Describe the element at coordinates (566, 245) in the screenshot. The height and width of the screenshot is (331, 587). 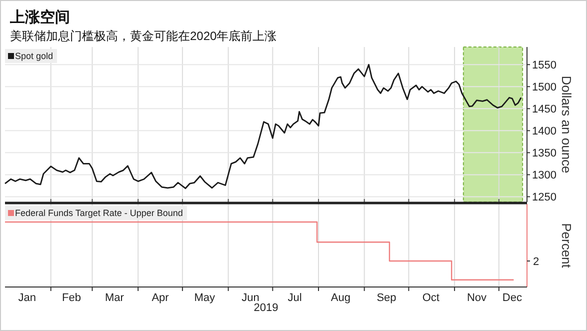
I see `ylabel: Percent` at that location.